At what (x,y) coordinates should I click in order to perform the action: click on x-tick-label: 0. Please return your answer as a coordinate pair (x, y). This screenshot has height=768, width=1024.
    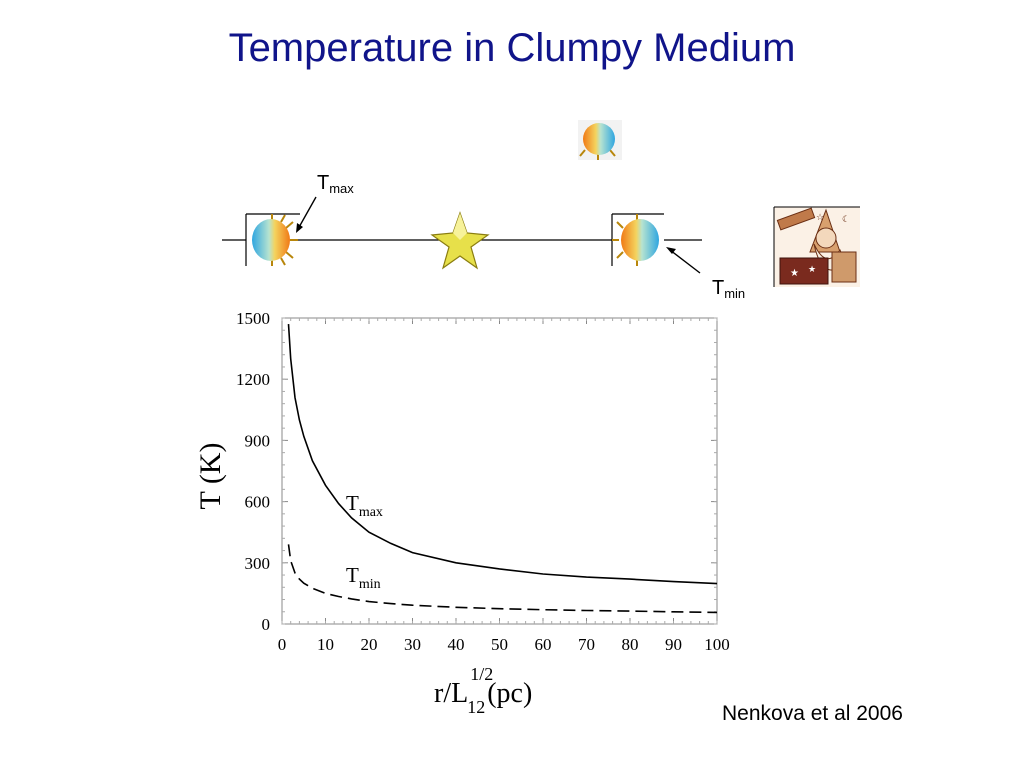
    Looking at the image, I should click on (282, 644).